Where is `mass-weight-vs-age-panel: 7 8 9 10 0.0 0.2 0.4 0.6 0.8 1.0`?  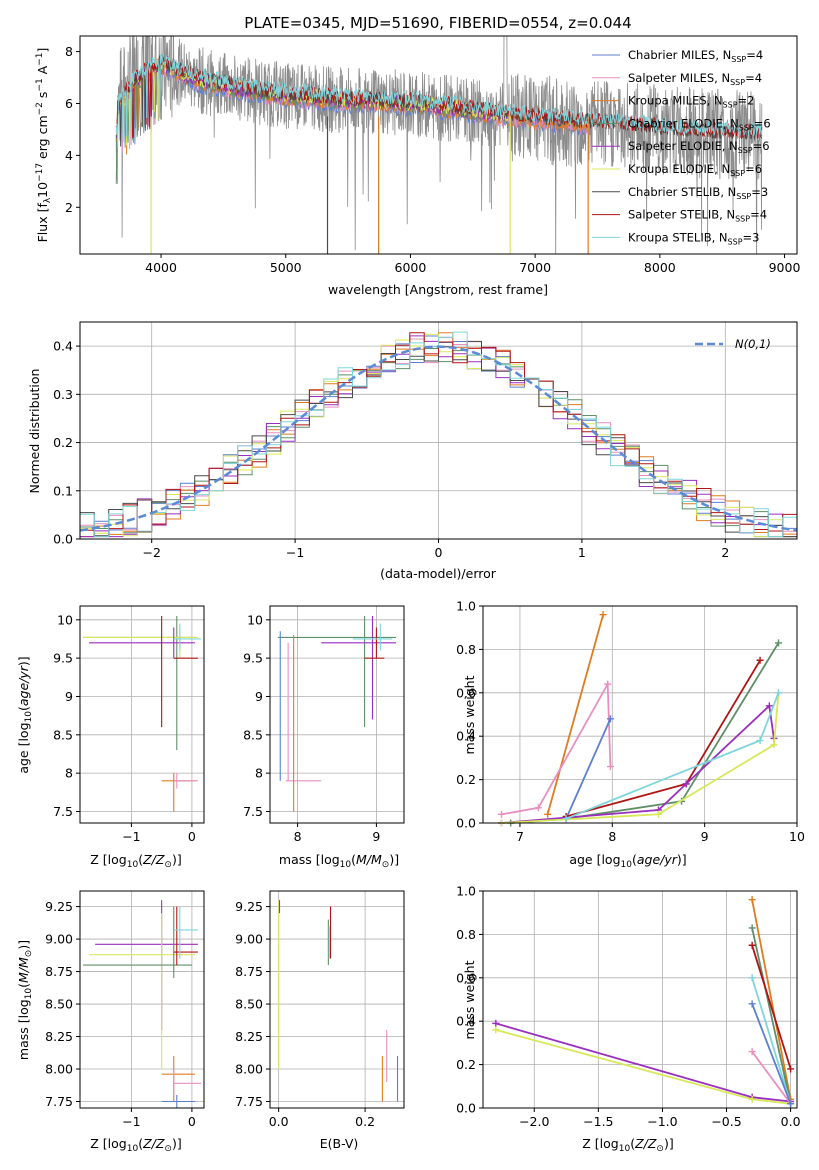
mass-weight-vs-age-panel: 7 8 9 10 0.0 0.2 0.4 0.6 0.8 1.0 is located at coordinates (630, 722).